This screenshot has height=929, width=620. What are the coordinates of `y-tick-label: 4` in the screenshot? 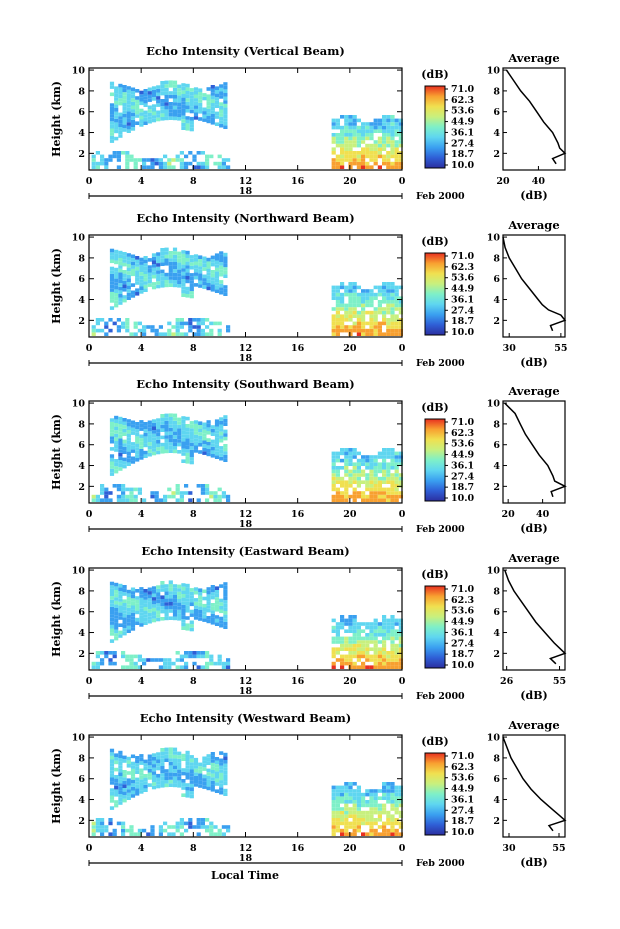 It's located at (81, 466).